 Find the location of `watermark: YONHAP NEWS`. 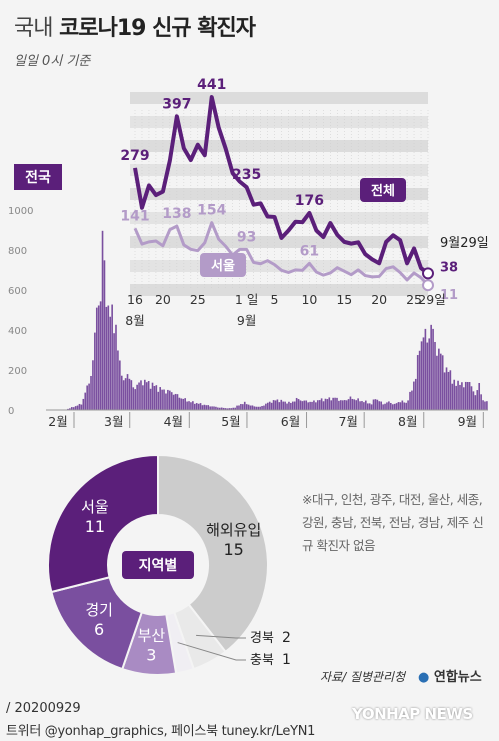

watermark: YONHAP NEWS is located at coordinates (412, 714).